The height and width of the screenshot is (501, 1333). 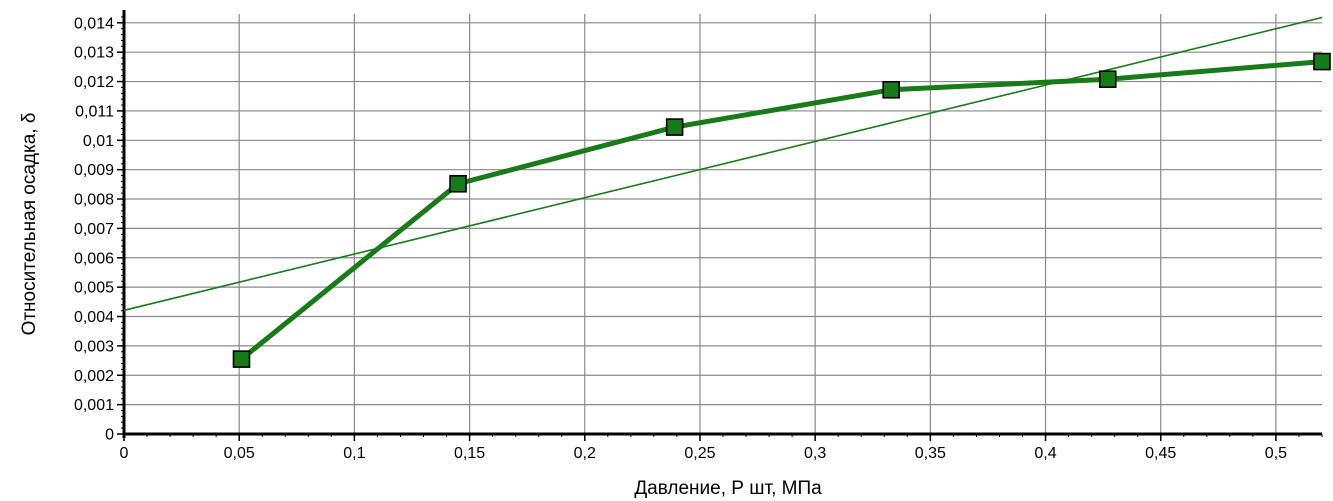 I want to click on y-tick-label: 0,012, so click(x=94, y=82).